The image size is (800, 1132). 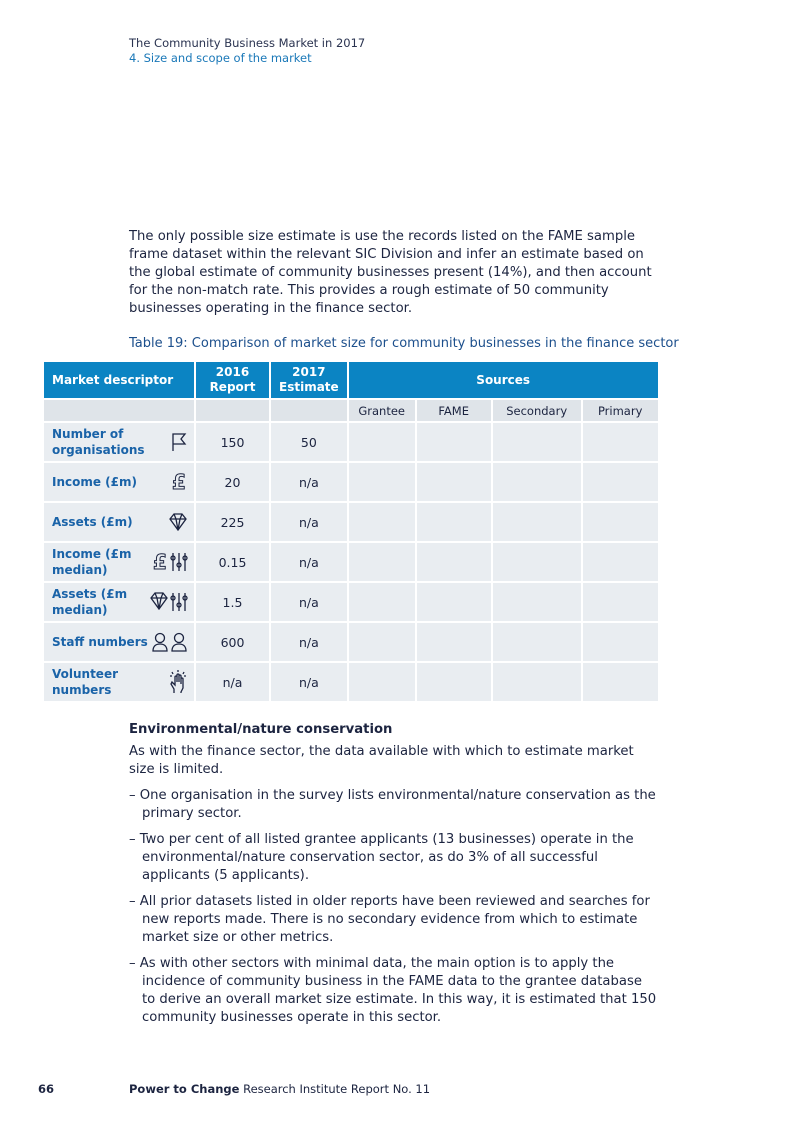 What do you see at coordinates (169, 642) in the screenshot?
I see `people-icon` at bounding box center [169, 642].